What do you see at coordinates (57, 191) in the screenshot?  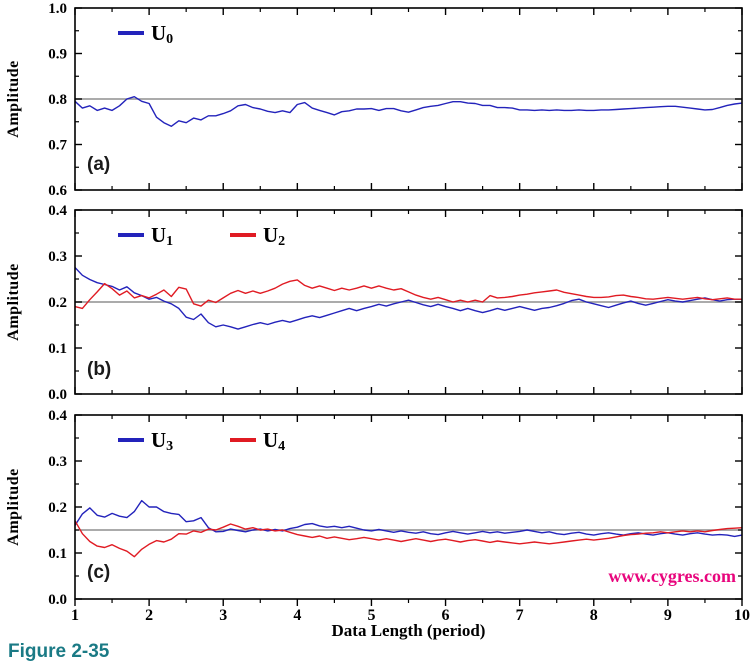 I see `y-tick-label: 0.6` at bounding box center [57, 191].